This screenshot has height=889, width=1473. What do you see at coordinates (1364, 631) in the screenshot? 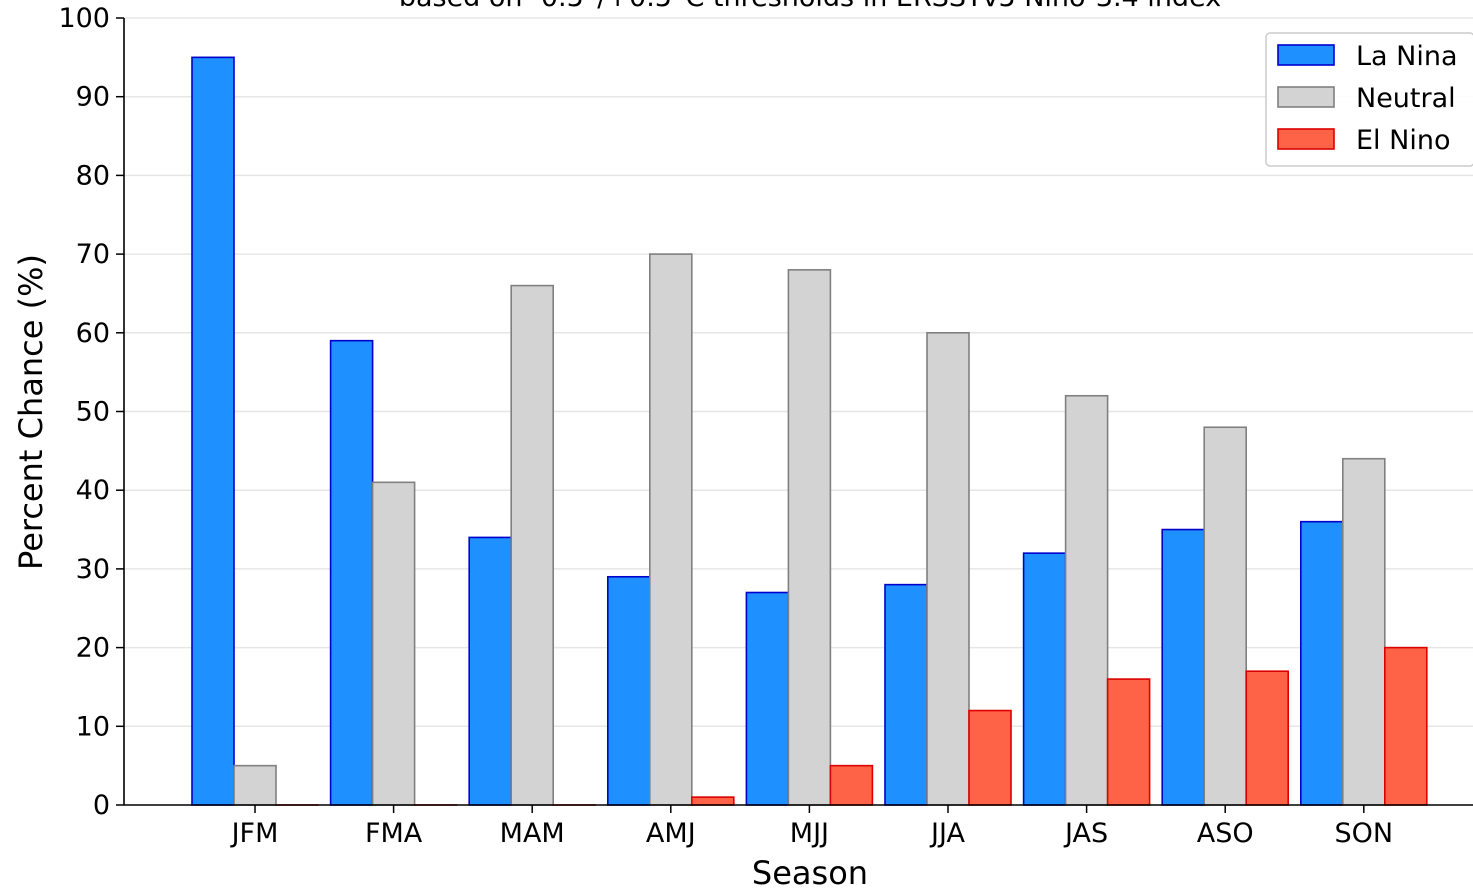
I see `bar-neutral-son` at bounding box center [1364, 631].